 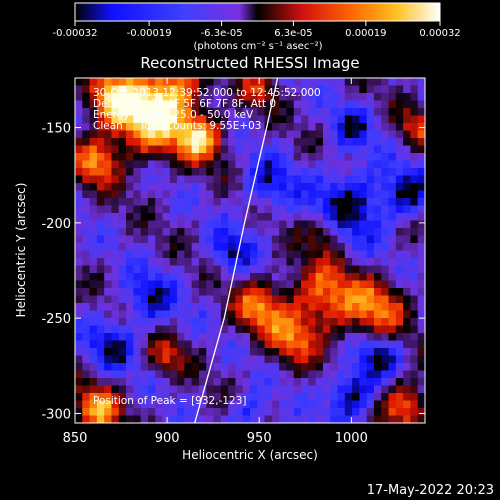 What do you see at coordinates (293, 33) in the screenshot?
I see `colorbar-tick-label: 6.3e-05` at bounding box center [293, 33].